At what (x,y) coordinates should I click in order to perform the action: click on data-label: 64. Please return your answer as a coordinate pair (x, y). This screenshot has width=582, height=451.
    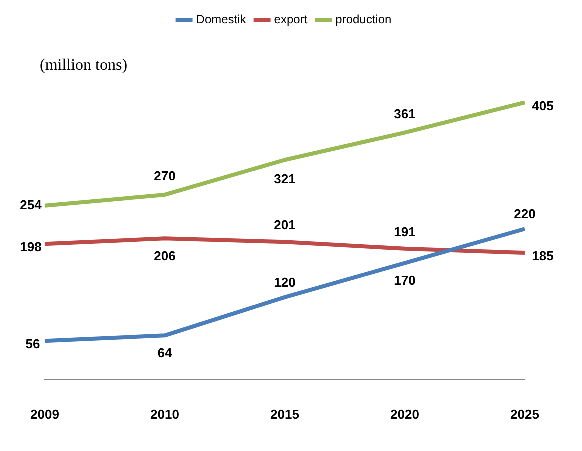
    Looking at the image, I should click on (165, 352).